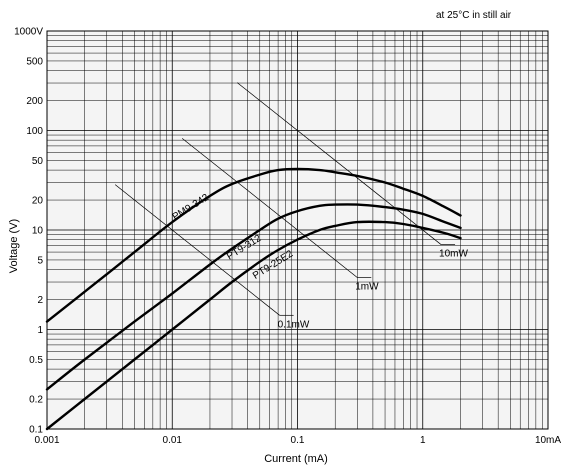 The image size is (580, 467). I want to click on power-label: 0.1mW, so click(294, 324).